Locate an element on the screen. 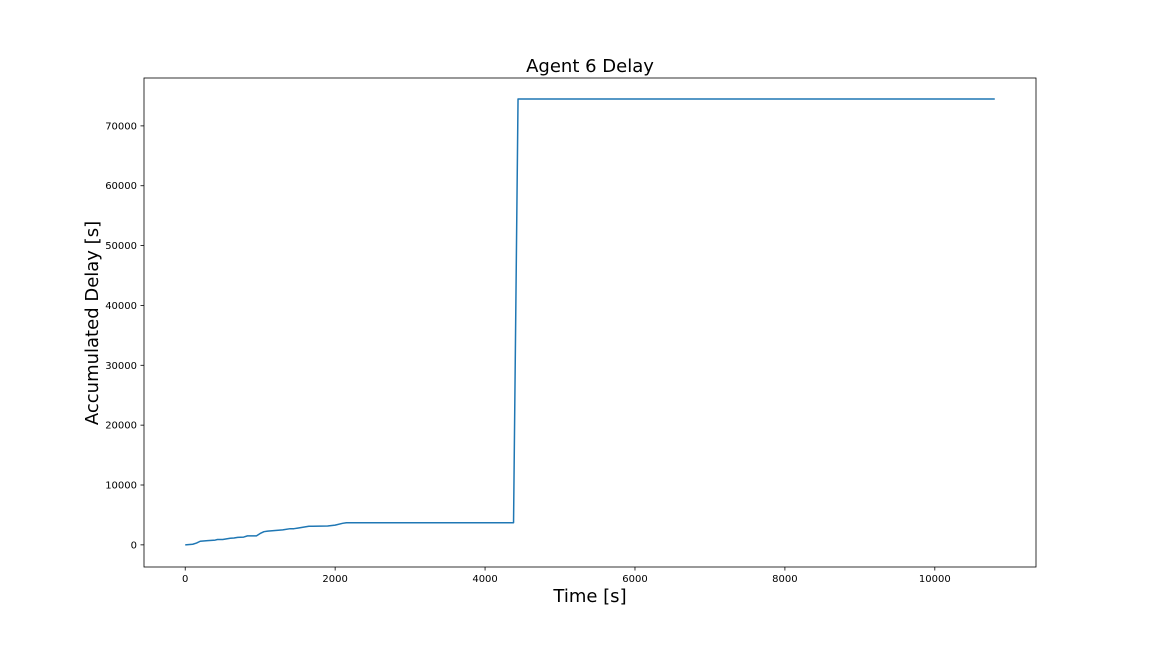 This screenshot has width=1152, height=648. y-tick-label: 50000 is located at coordinates (121, 246).